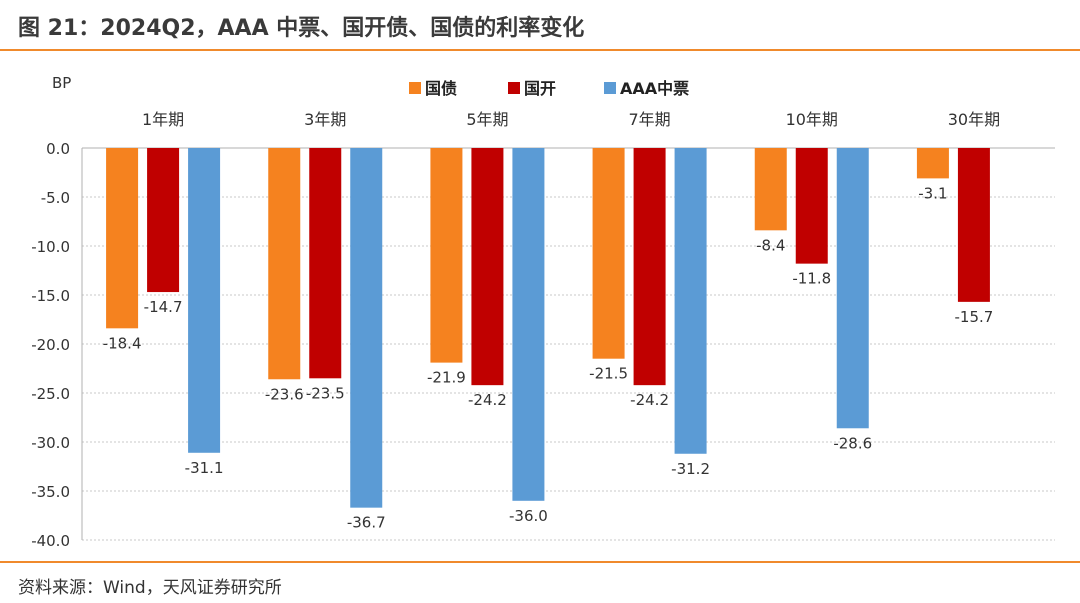  What do you see at coordinates (446, 378) in the screenshot?
I see `data-label: -21.9` at bounding box center [446, 378].